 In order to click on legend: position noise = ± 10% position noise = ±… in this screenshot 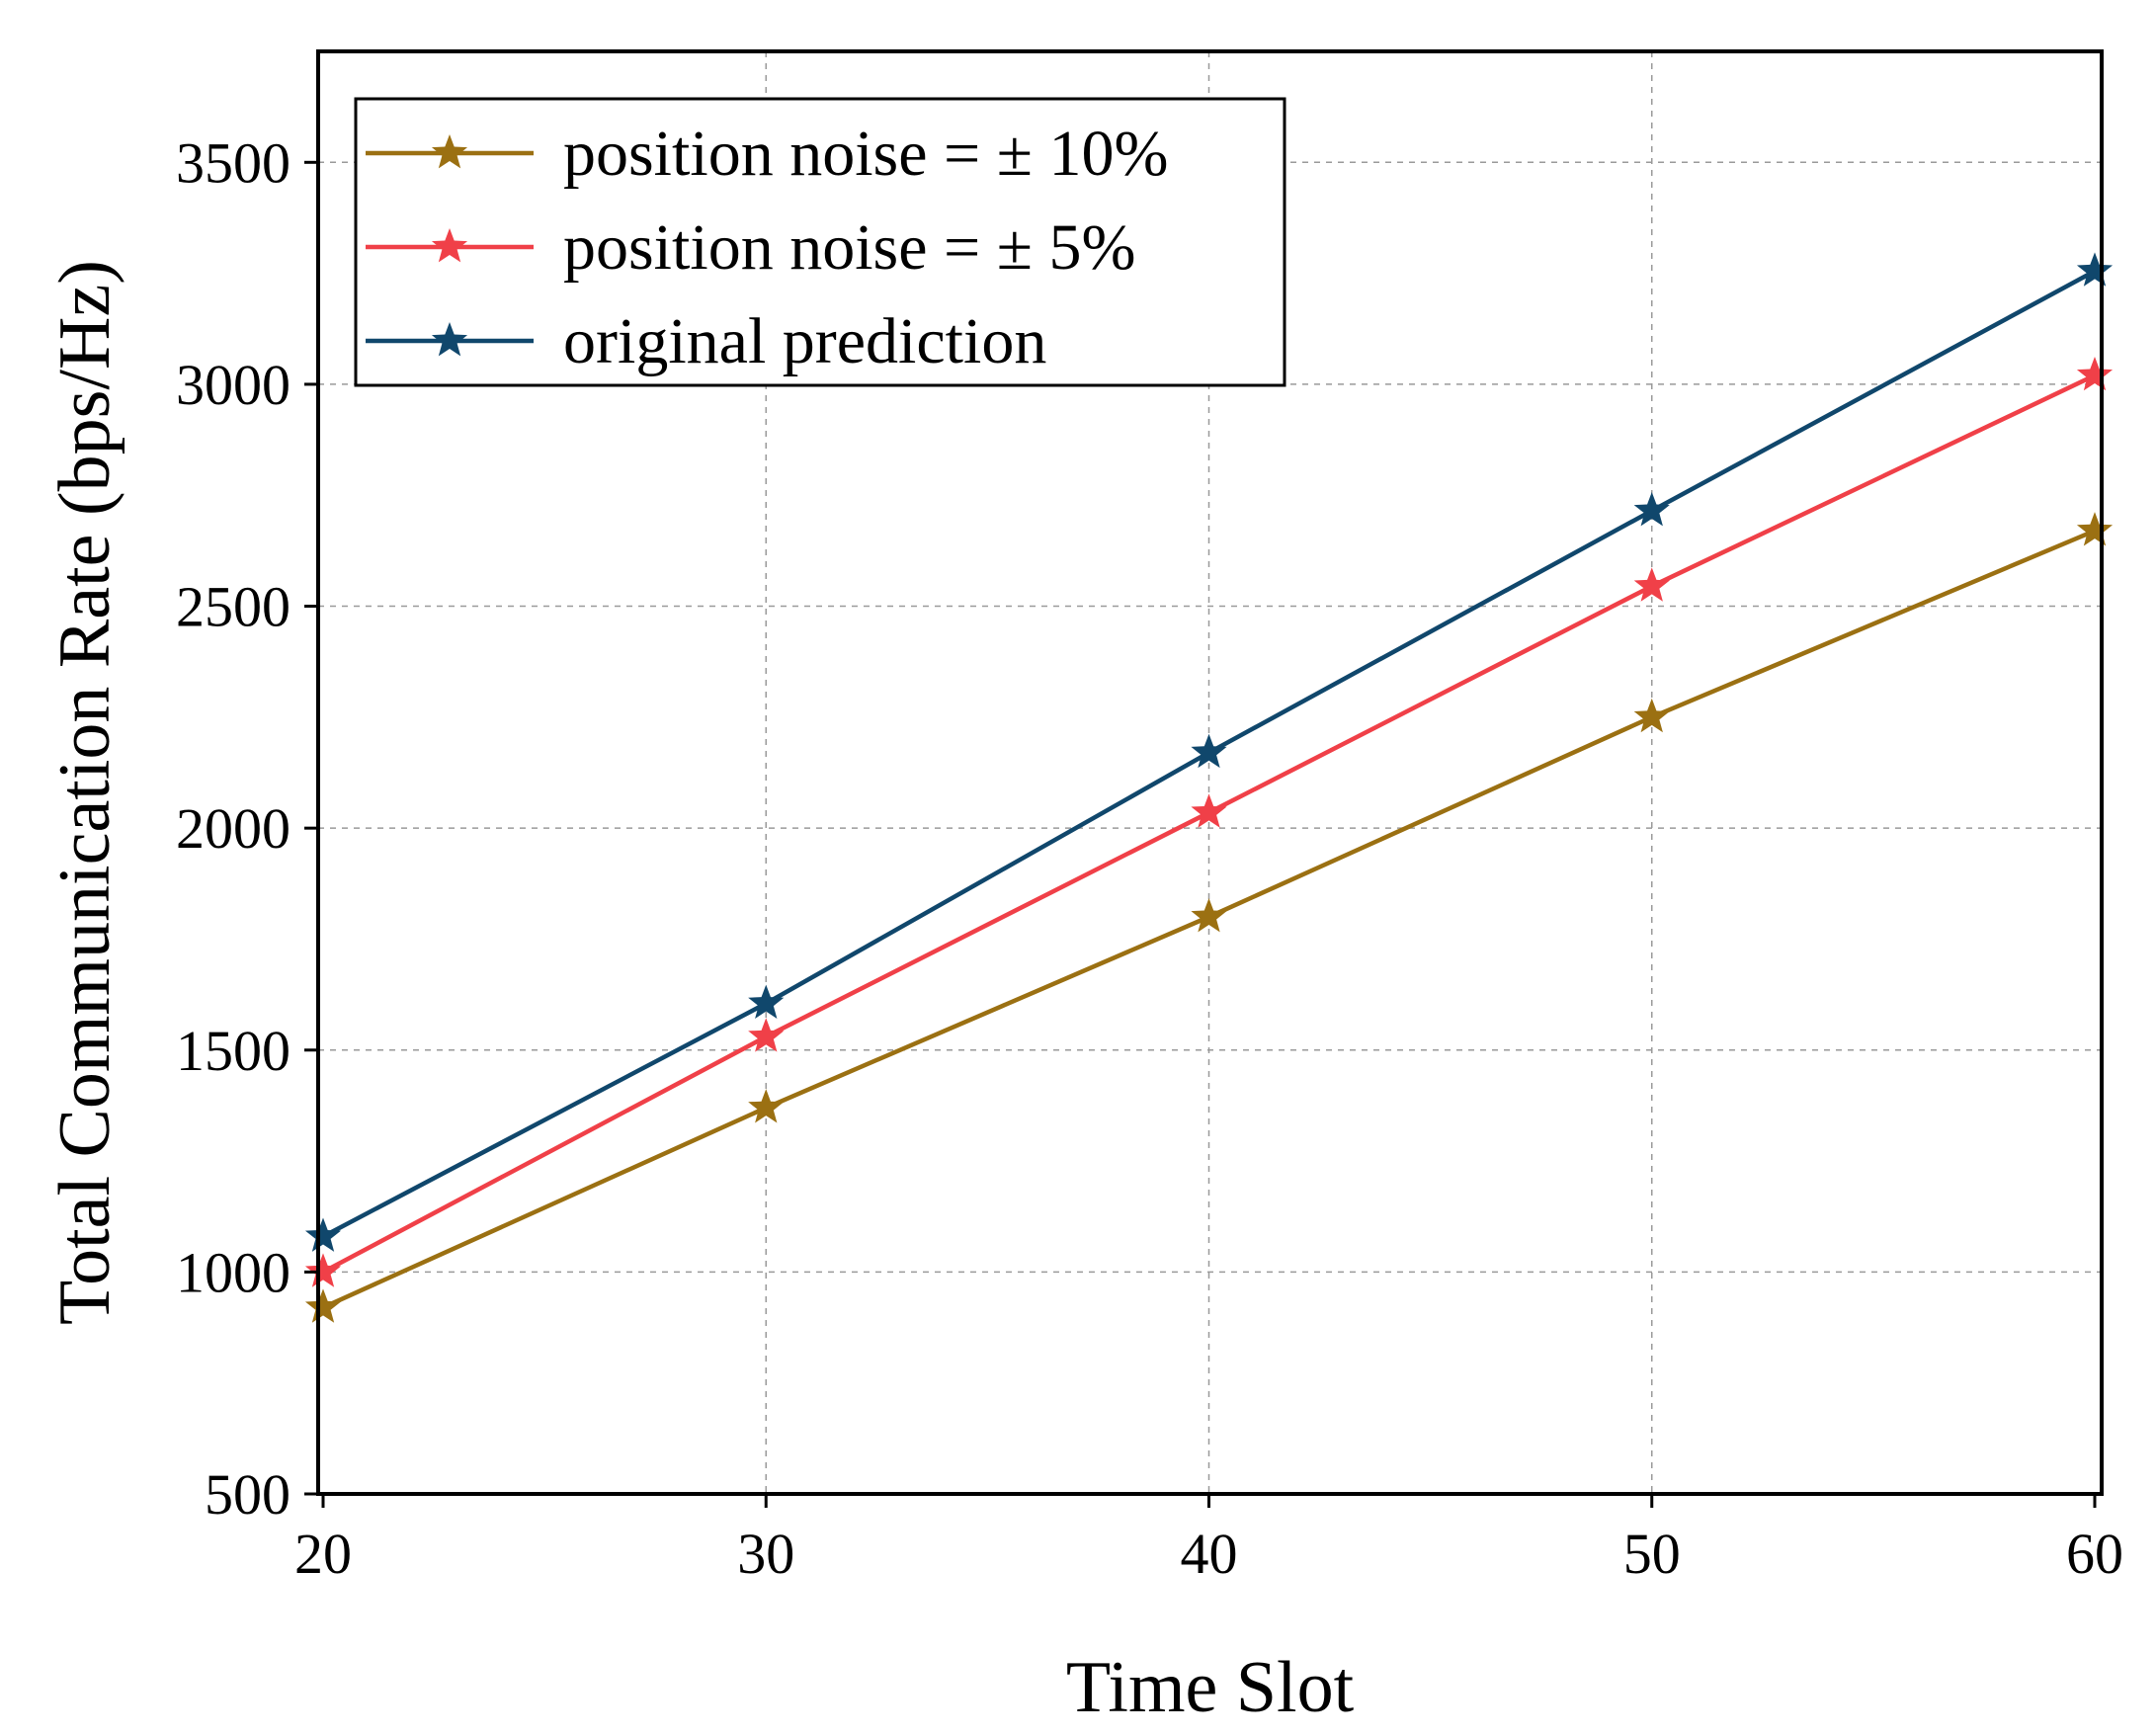, I will do `click(820, 242)`.